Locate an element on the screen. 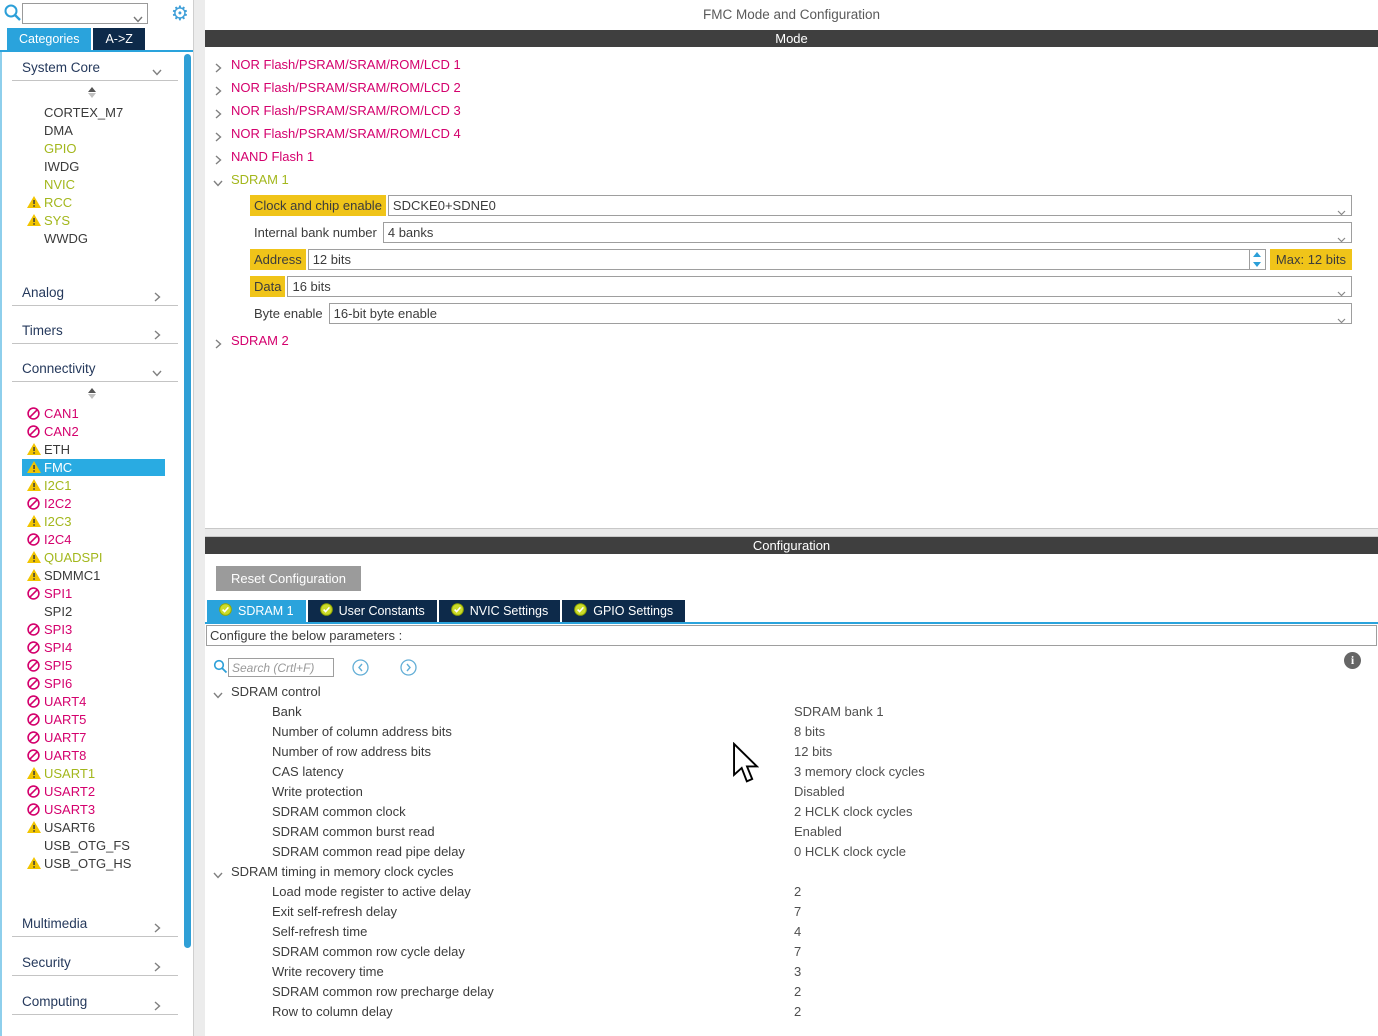 This screenshot has height=1036, width=1378. sidebar-tab-az: A->Z is located at coordinates (119, 39).